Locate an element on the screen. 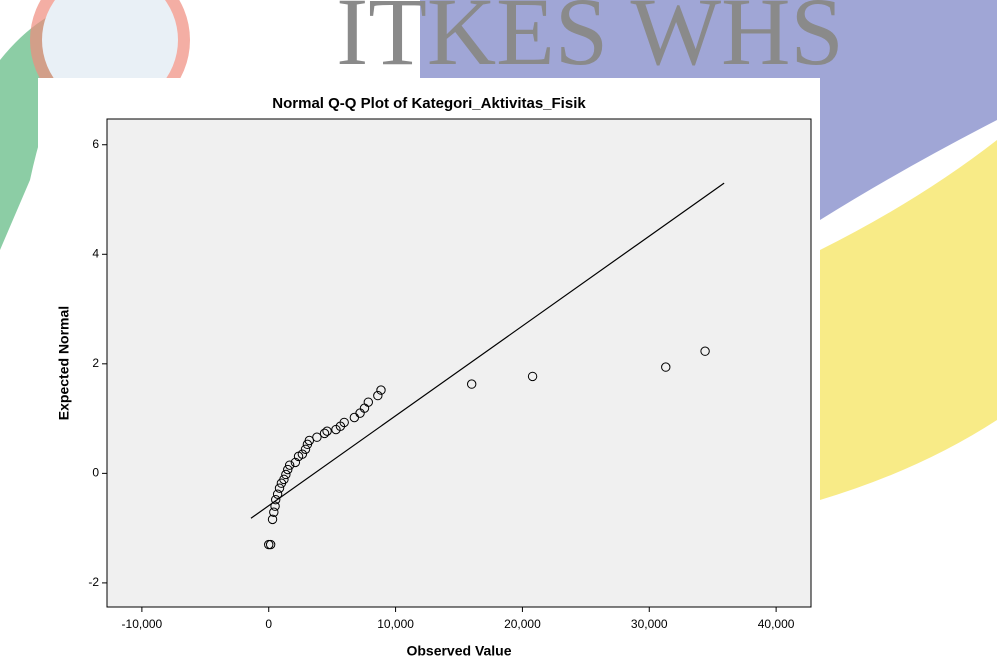 Image resolution: width=997 pixels, height=663 pixels. y-tick-label: -2 is located at coordinates (93, 582).